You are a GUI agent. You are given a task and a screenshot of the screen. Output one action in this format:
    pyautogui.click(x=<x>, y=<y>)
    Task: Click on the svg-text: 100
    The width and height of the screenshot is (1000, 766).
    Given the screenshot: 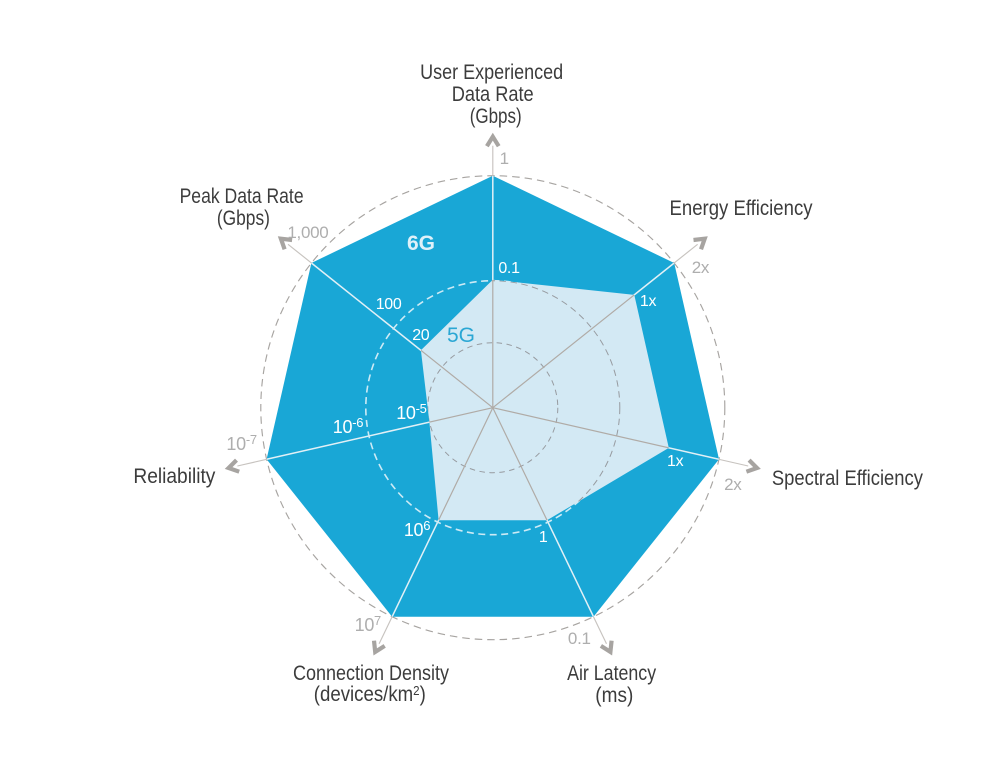 What is the action you would take?
    pyautogui.click(x=389, y=304)
    